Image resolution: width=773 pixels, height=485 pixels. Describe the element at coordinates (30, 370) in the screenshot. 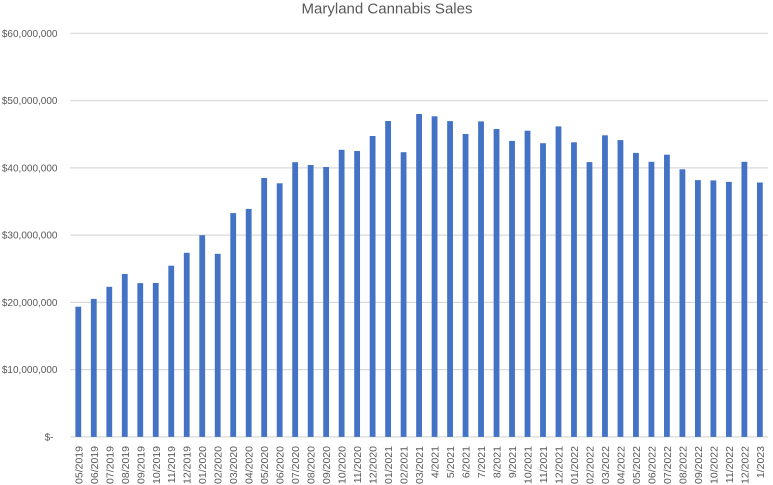

I see `svg-text: $10,000,000` at that location.